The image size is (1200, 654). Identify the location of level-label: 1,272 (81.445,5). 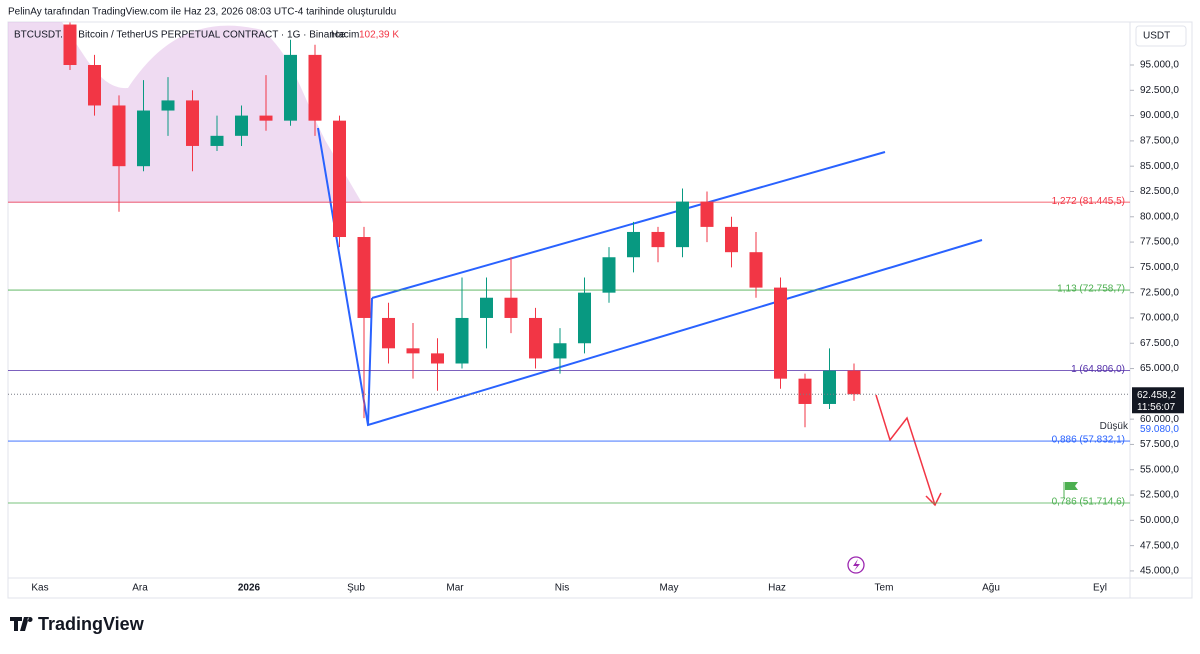
(1088, 201).